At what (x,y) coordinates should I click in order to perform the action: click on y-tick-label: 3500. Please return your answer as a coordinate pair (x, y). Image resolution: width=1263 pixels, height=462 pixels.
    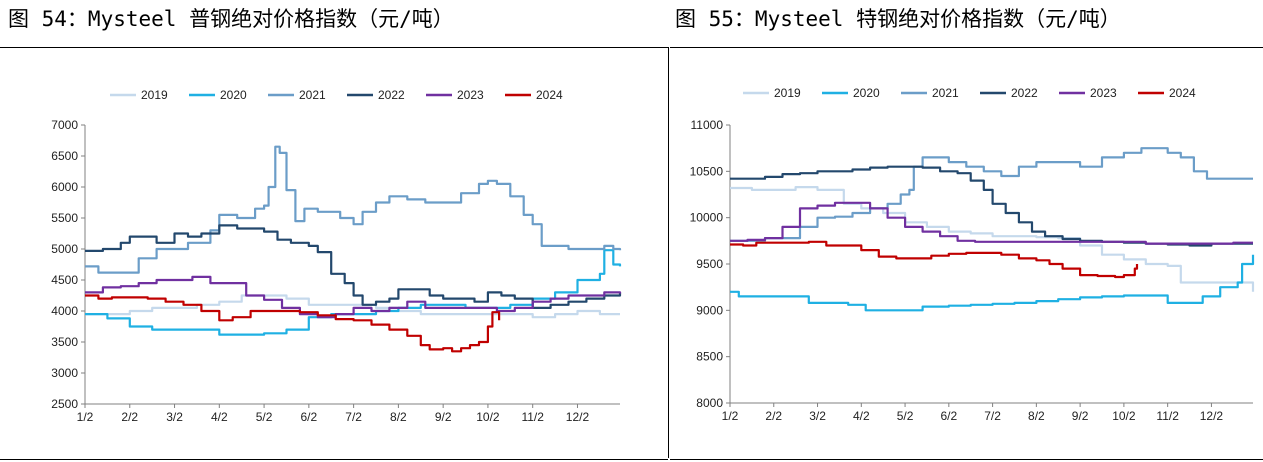
    Looking at the image, I should click on (64, 342).